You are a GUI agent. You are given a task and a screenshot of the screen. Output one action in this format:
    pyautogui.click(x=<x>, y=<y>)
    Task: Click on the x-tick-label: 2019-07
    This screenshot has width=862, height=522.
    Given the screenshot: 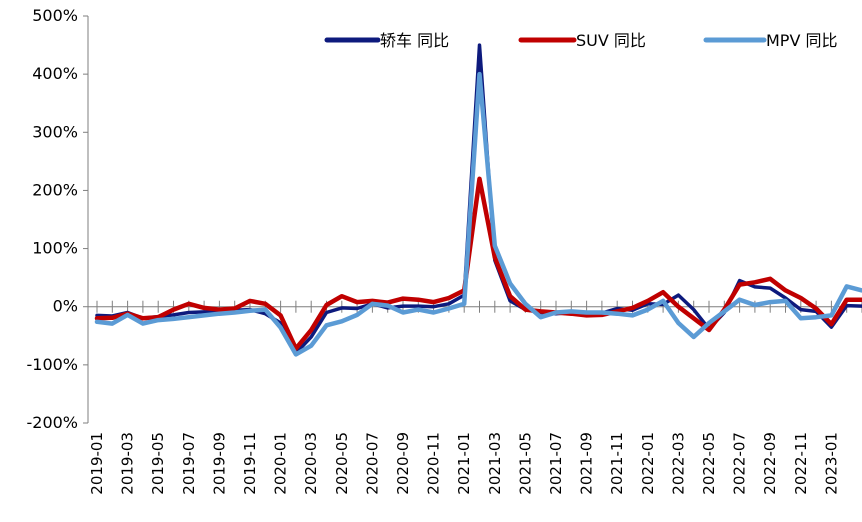 What is the action you would take?
    pyautogui.click(x=189, y=463)
    